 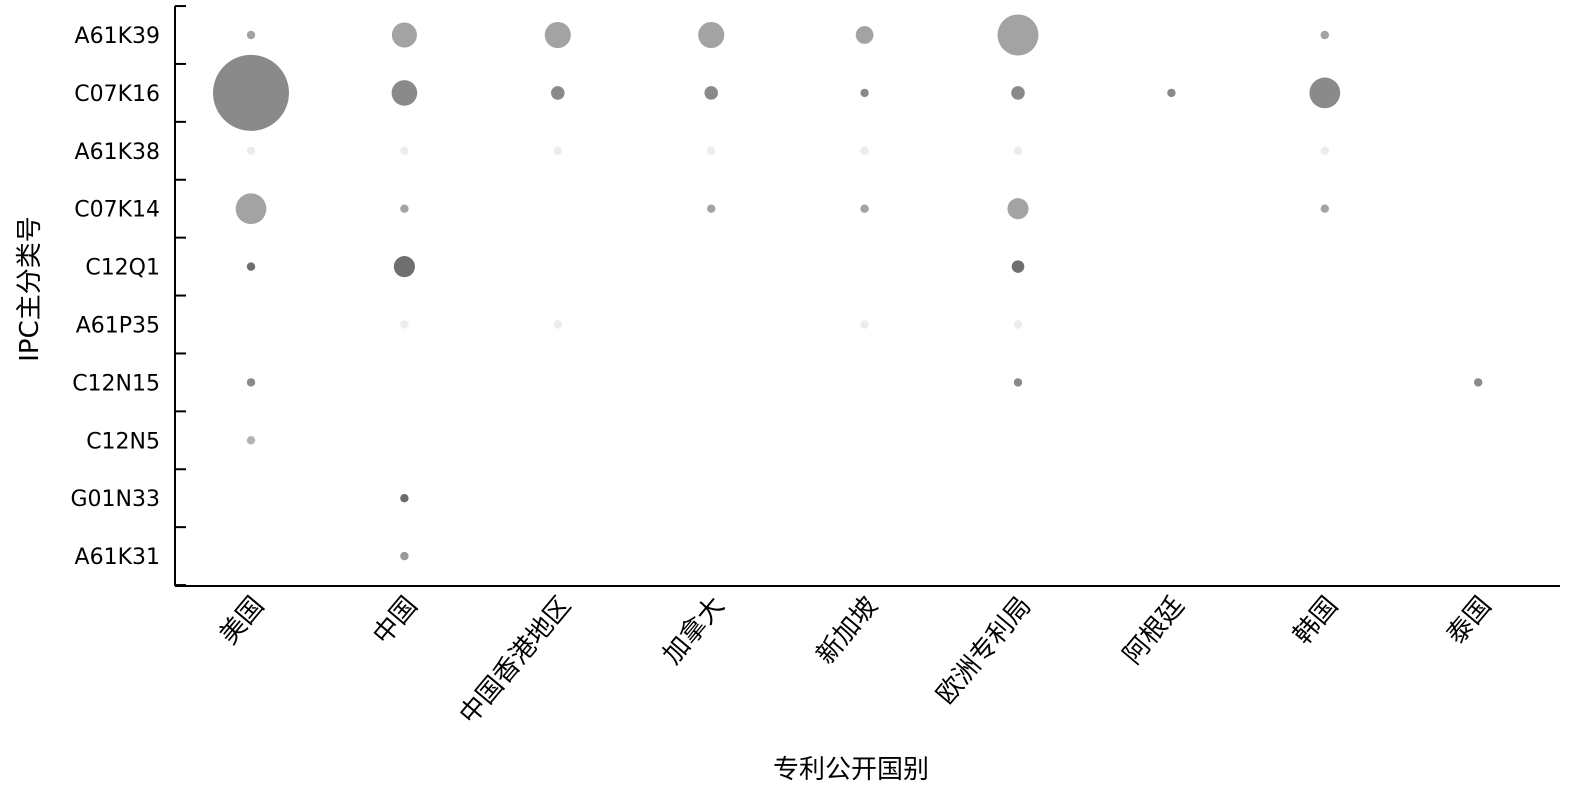 What do you see at coordinates (117, 94) in the screenshot?
I see `y-tick-label: C07K16` at bounding box center [117, 94].